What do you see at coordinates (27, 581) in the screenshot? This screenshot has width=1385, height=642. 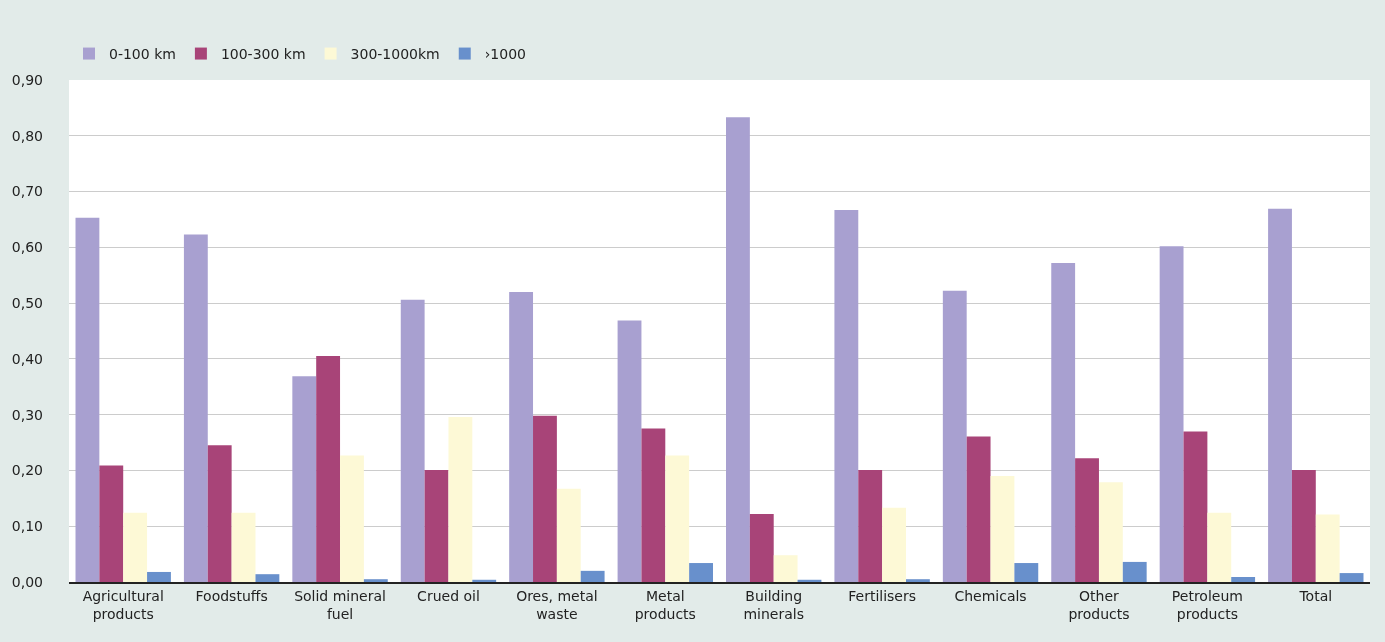 I see `y-tick-label: 0,00` at bounding box center [27, 581].